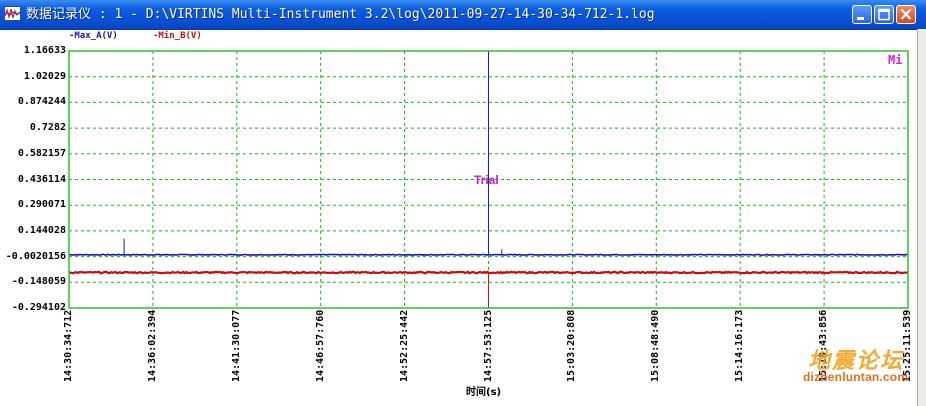 This screenshot has height=406, width=926. I want to click on series-line-min-b, so click(488, 272).